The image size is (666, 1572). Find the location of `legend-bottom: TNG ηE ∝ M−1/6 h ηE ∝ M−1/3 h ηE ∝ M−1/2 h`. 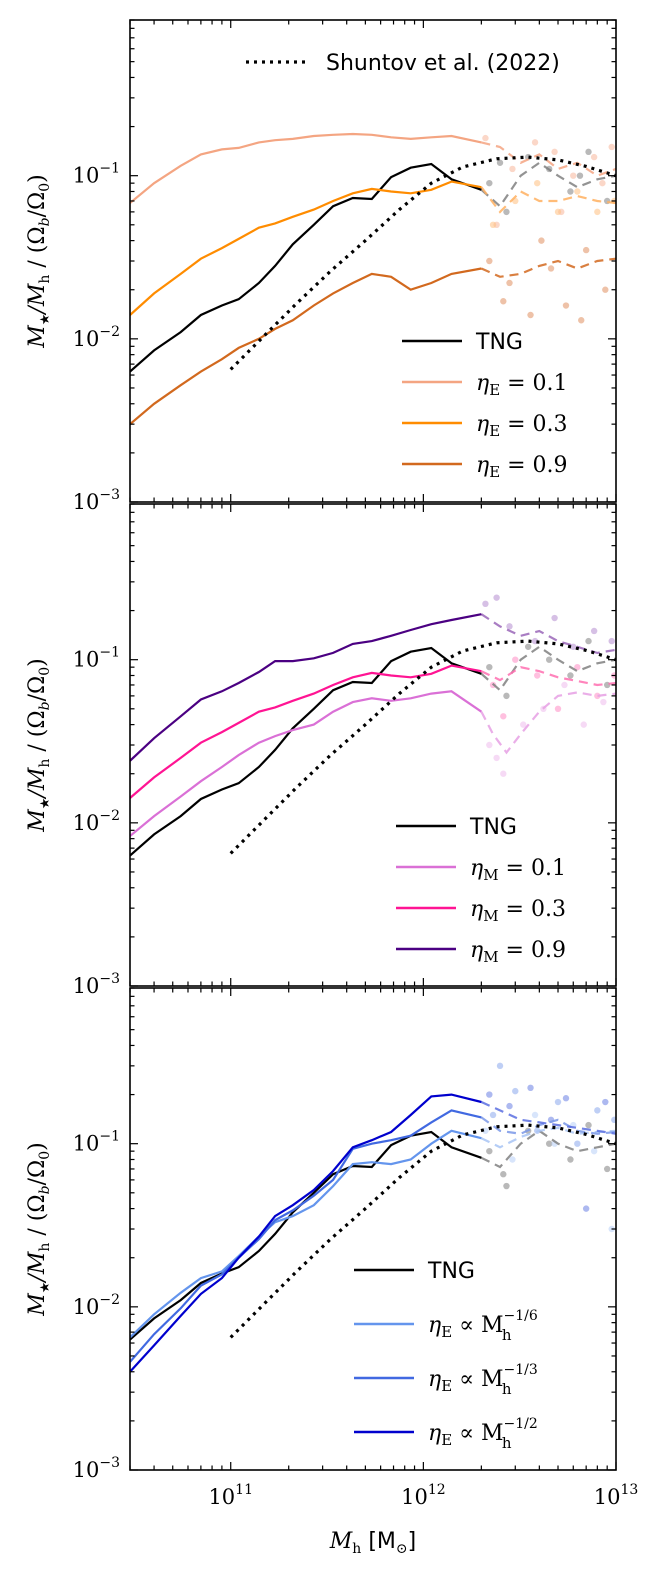

legend-bottom: TNG ηE ∝ M−1/6 h ηE ∝ M−1/3 h ηE ∝ M−1/2 h is located at coordinates (446, 1355).